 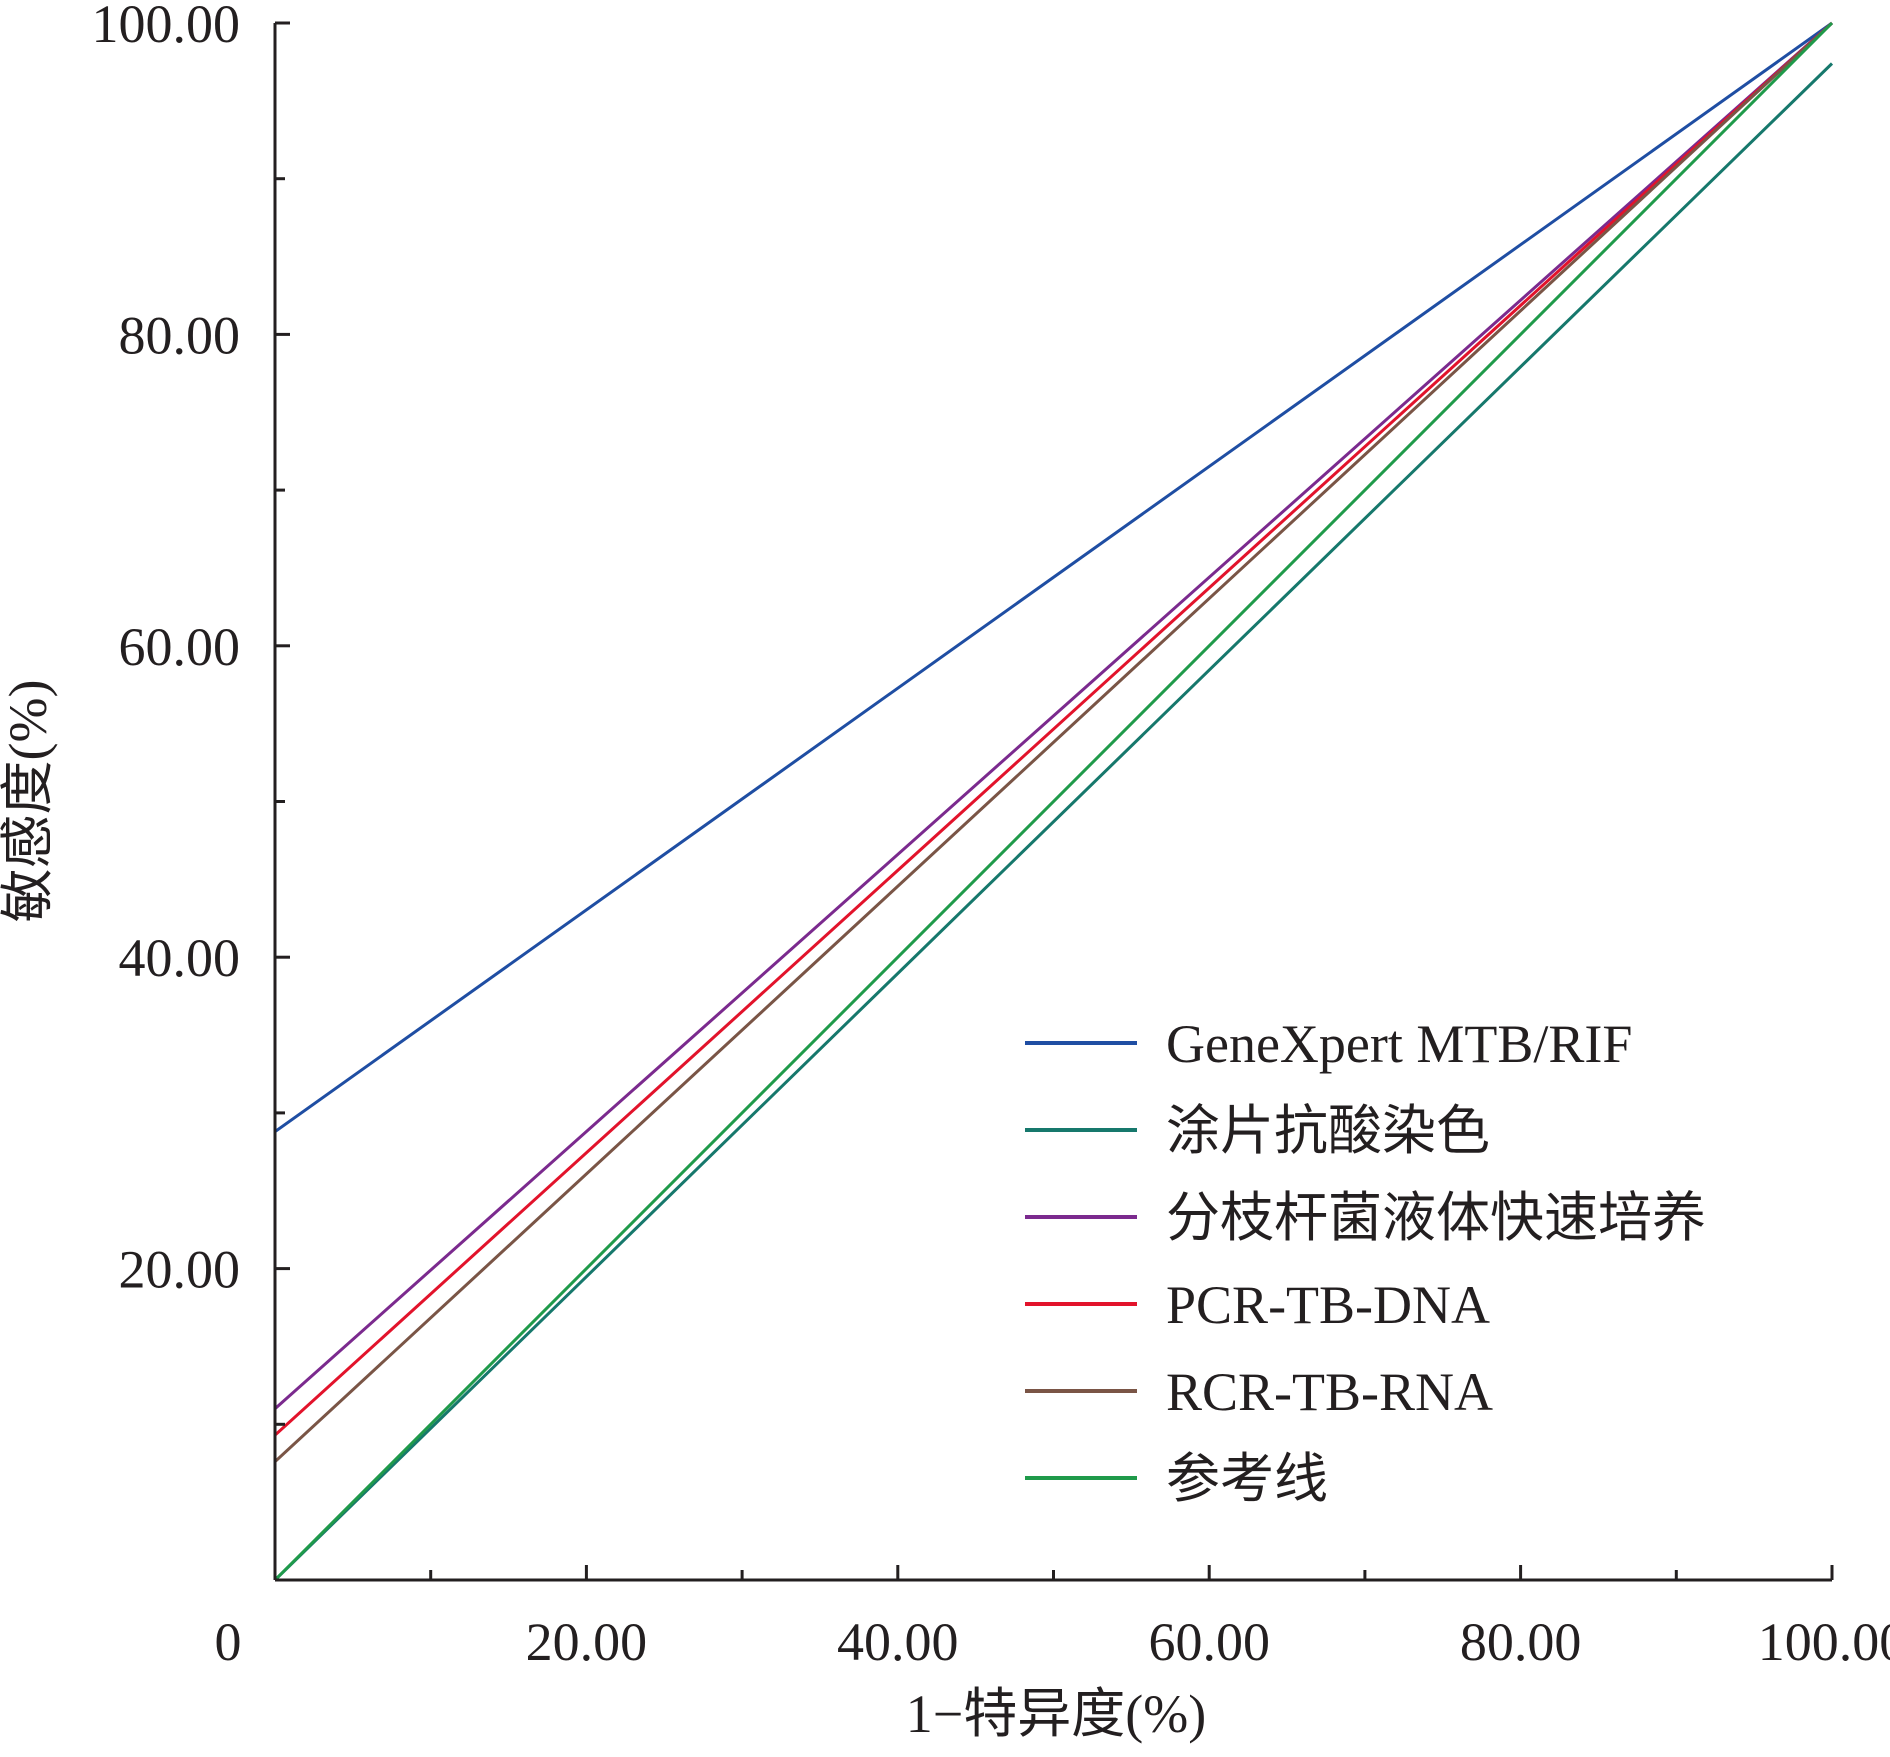 What do you see at coordinates (1328, 1305) in the screenshot?
I see `legend-label: PCR-TB-DNA` at bounding box center [1328, 1305].